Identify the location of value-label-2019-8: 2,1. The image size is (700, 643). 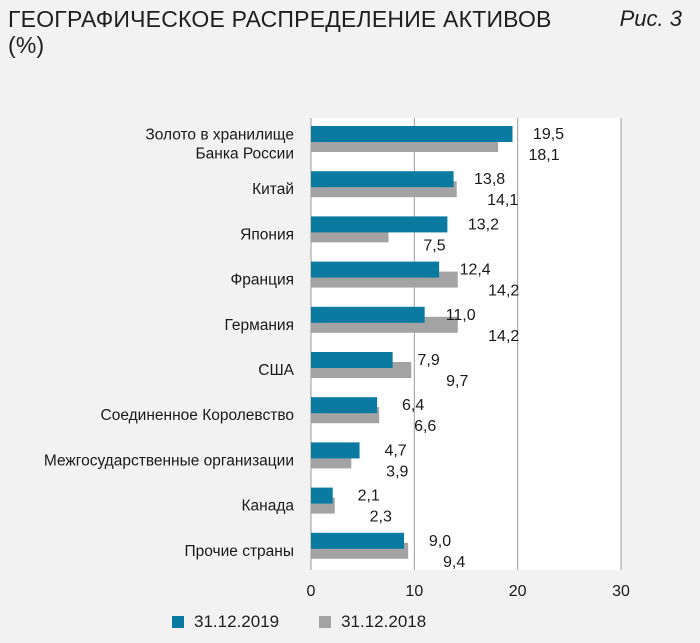
(369, 496).